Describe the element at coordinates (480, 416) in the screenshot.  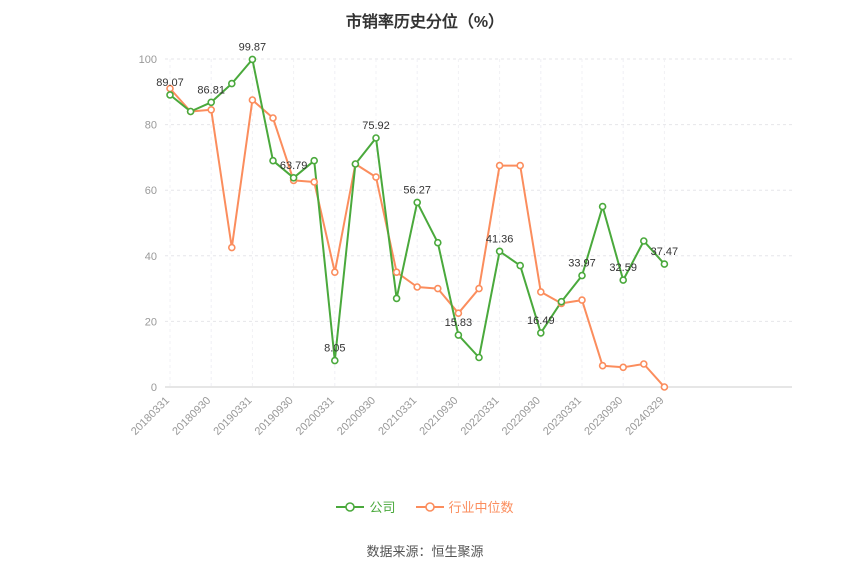
I see `x-axis-tick-label: 20220331` at that location.